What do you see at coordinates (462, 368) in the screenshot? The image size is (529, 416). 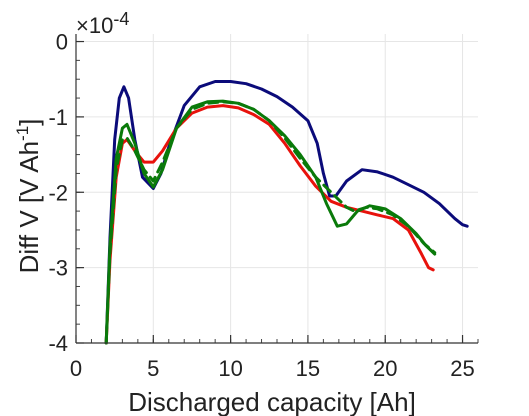 I see `x-tick-label: 25` at bounding box center [462, 368].